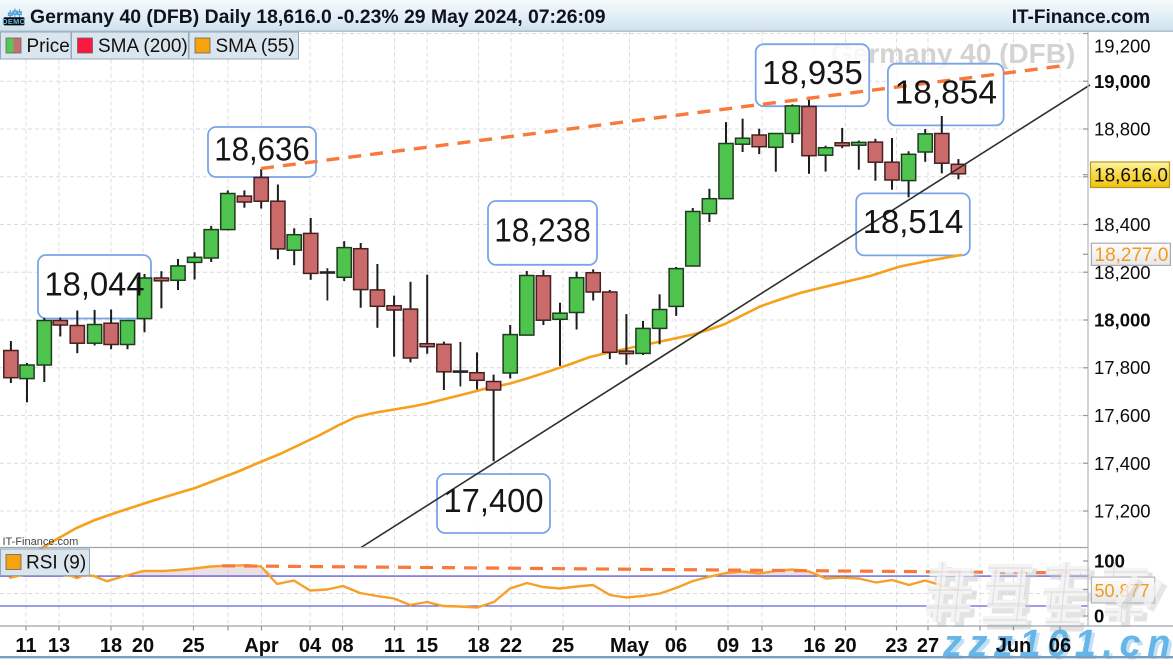 This screenshot has height=665, width=1173. I want to click on svg-text: 23, so click(896, 646).